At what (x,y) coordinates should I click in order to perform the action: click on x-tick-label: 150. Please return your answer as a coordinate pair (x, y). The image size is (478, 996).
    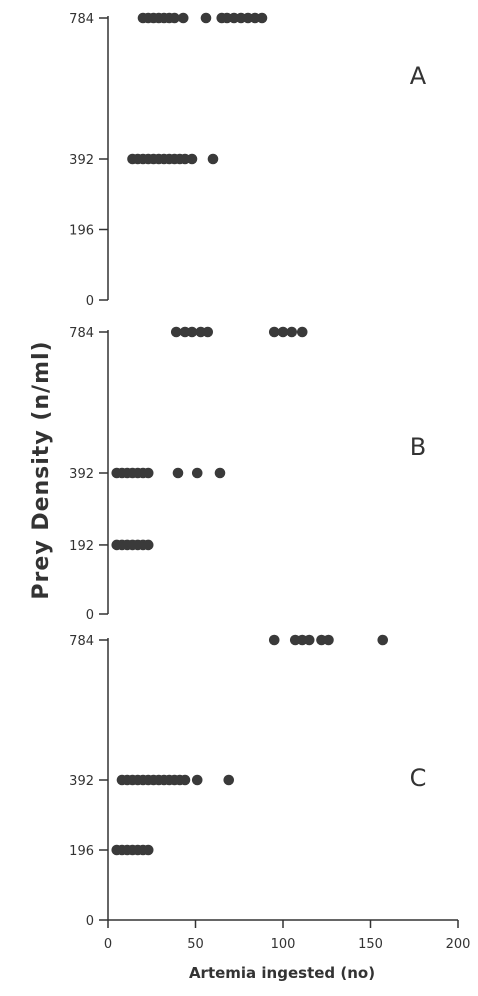
    Looking at the image, I should click on (370, 944).